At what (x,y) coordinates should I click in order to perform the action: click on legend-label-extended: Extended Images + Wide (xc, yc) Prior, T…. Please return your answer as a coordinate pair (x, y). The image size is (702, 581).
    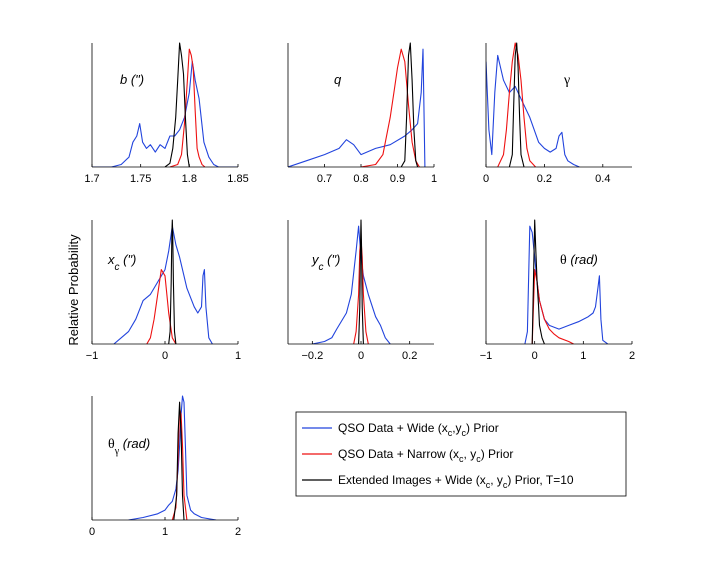
    Looking at the image, I should click on (456, 481).